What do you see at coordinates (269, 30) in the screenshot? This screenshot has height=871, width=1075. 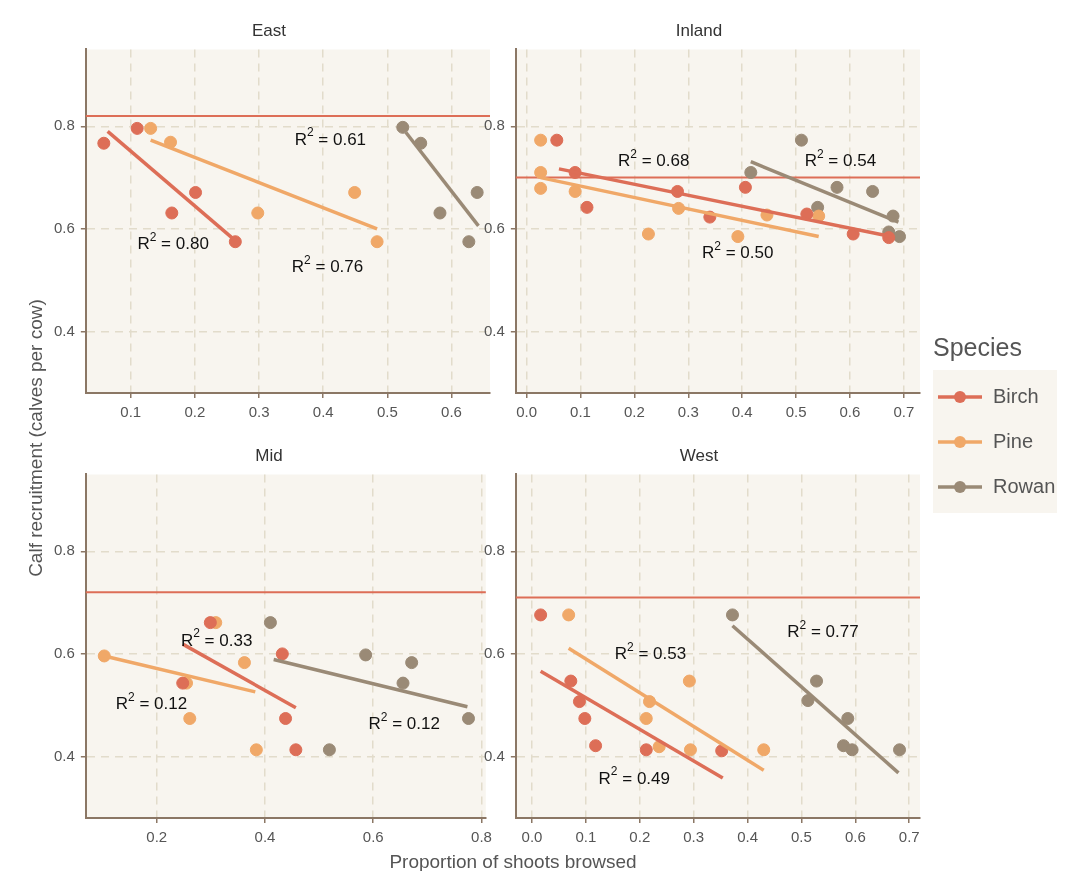 I see `chart-title: East` at bounding box center [269, 30].